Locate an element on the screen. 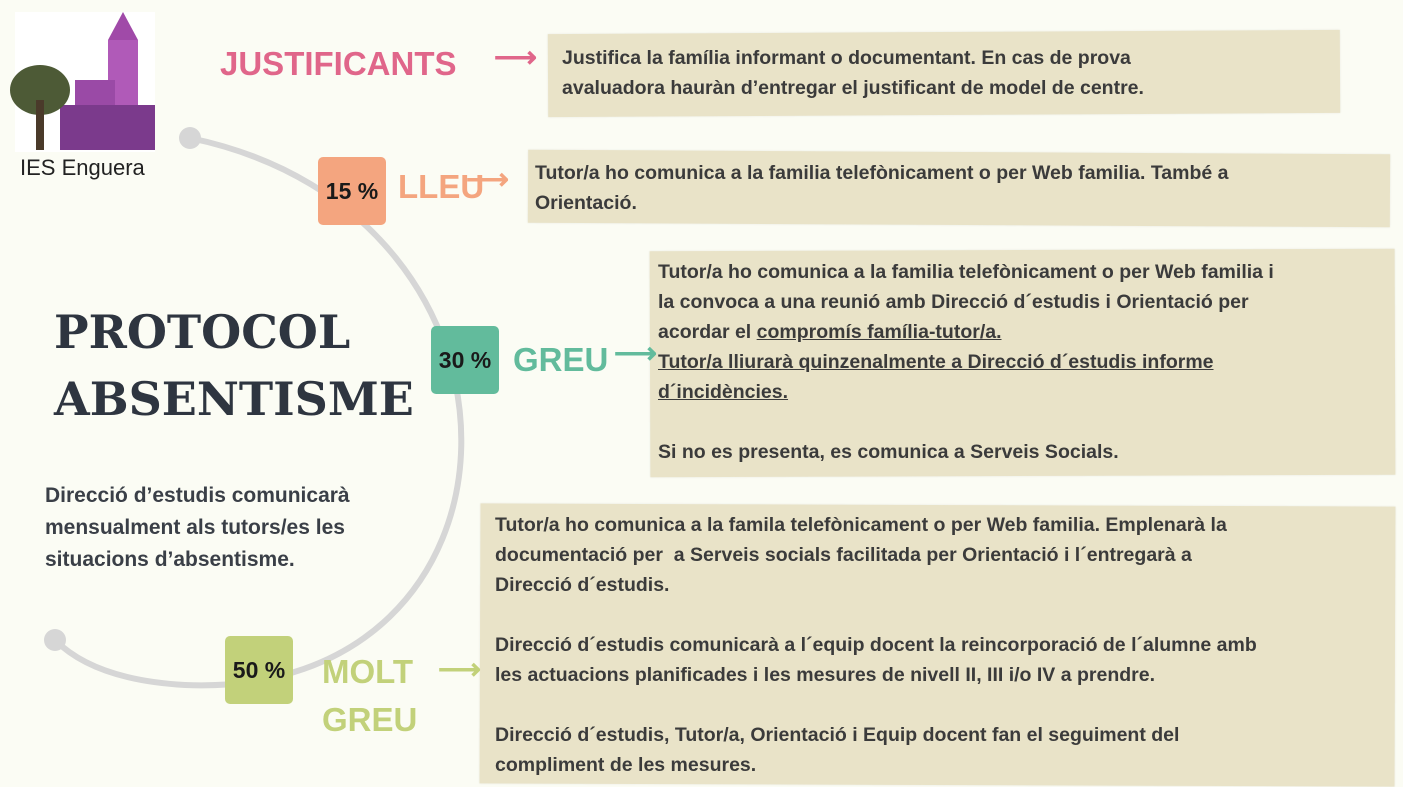 The height and width of the screenshot is (787, 1403). text-line: Direcció d´estudis. is located at coordinates (582, 585).